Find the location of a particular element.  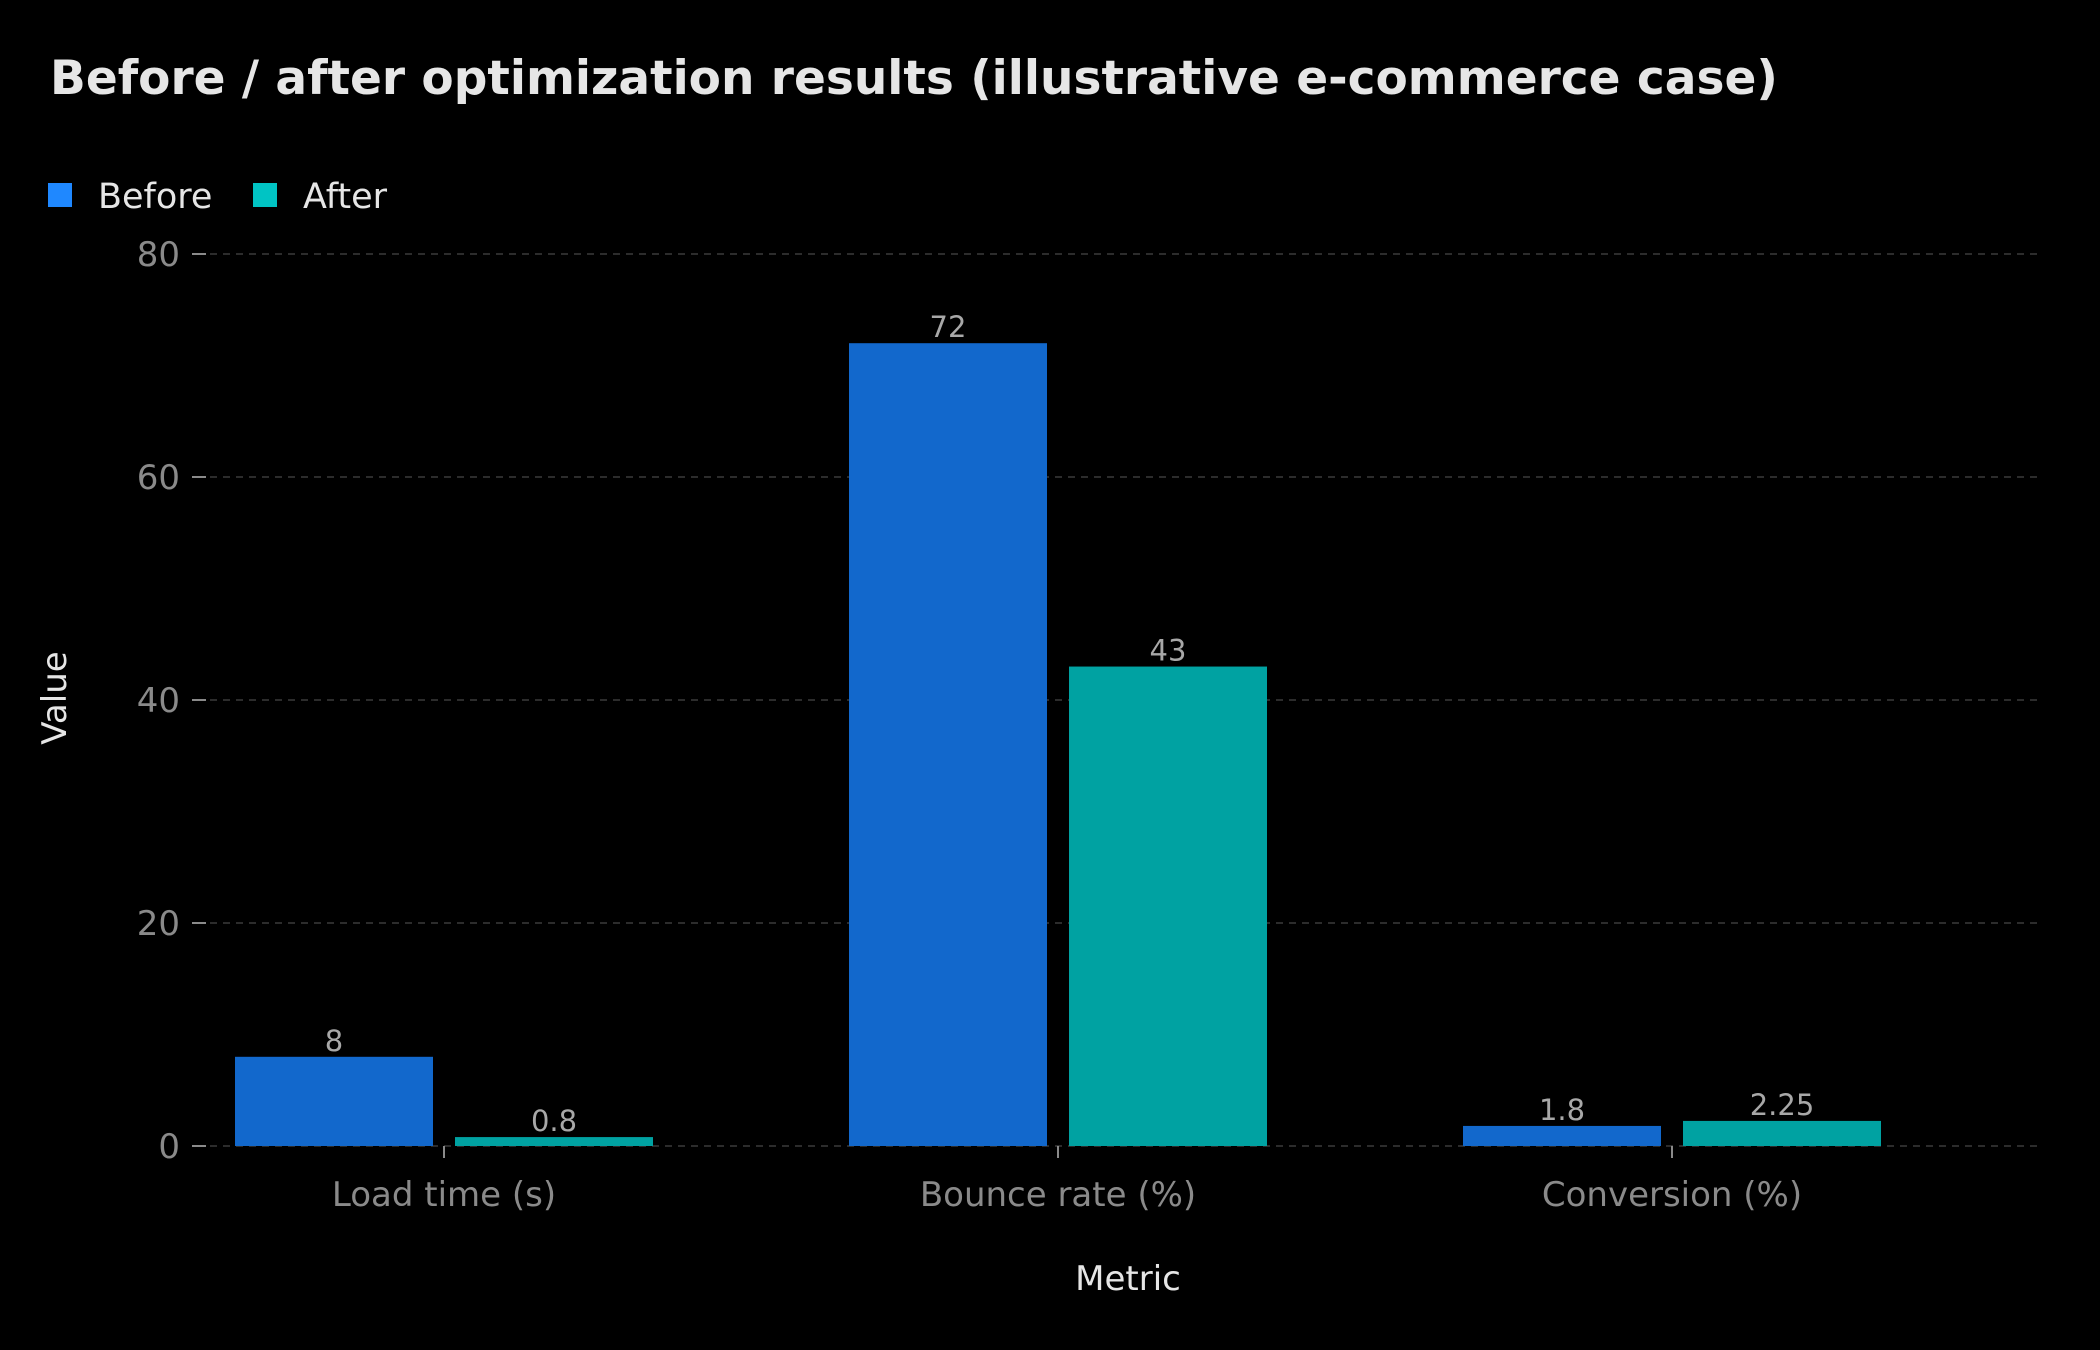

y-tick-label: 60 is located at coordinates (158, 478).